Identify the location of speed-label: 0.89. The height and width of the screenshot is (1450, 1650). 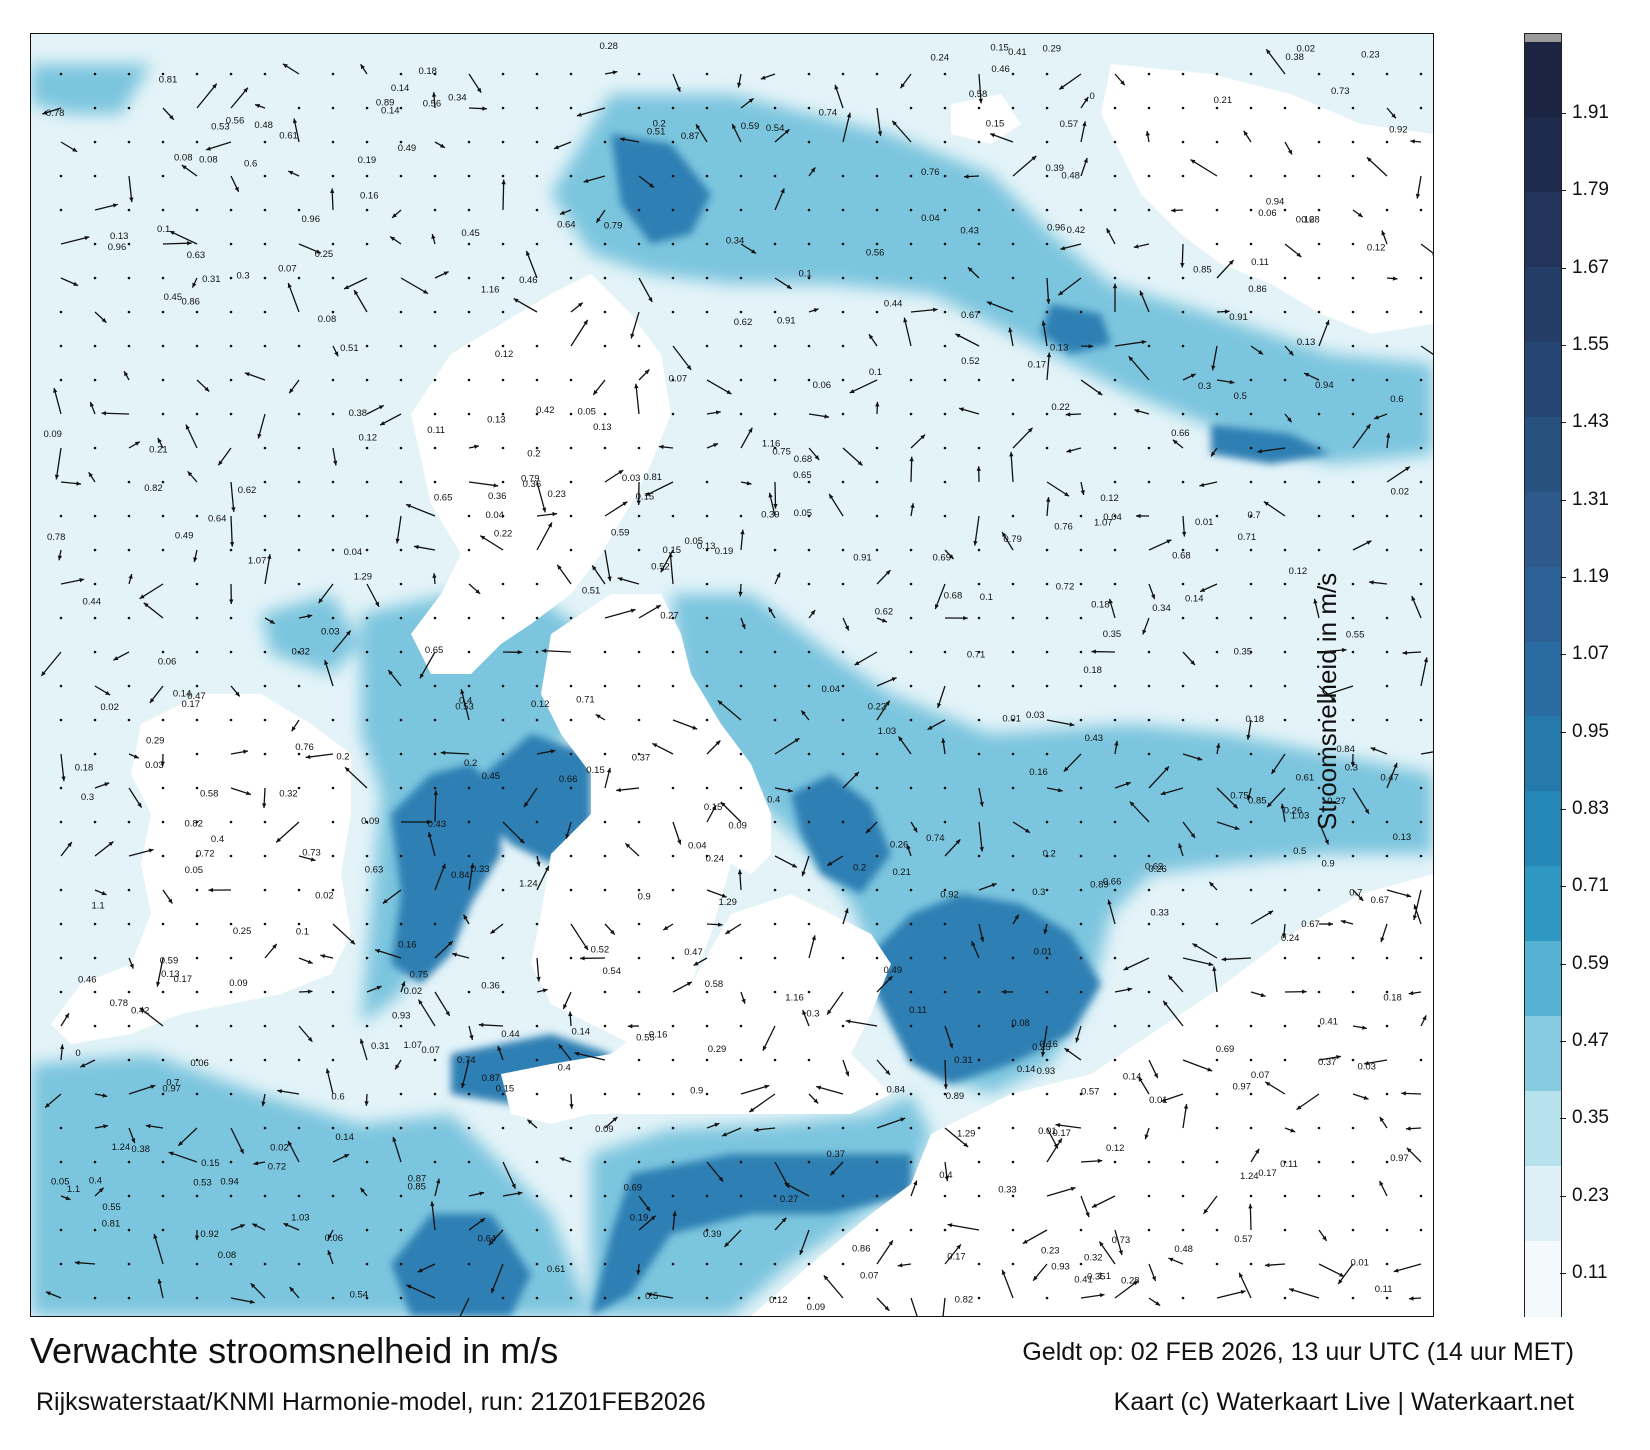
(955, 1096).